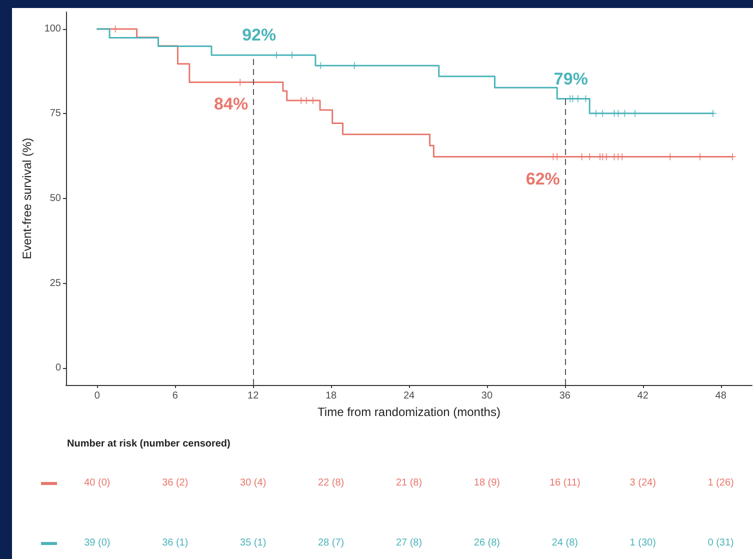 The height and width of the screenshot is (559, 753). Describe the element at coordinates (259, 35) in the screenshot. I see `data-label: 92%` at that location.